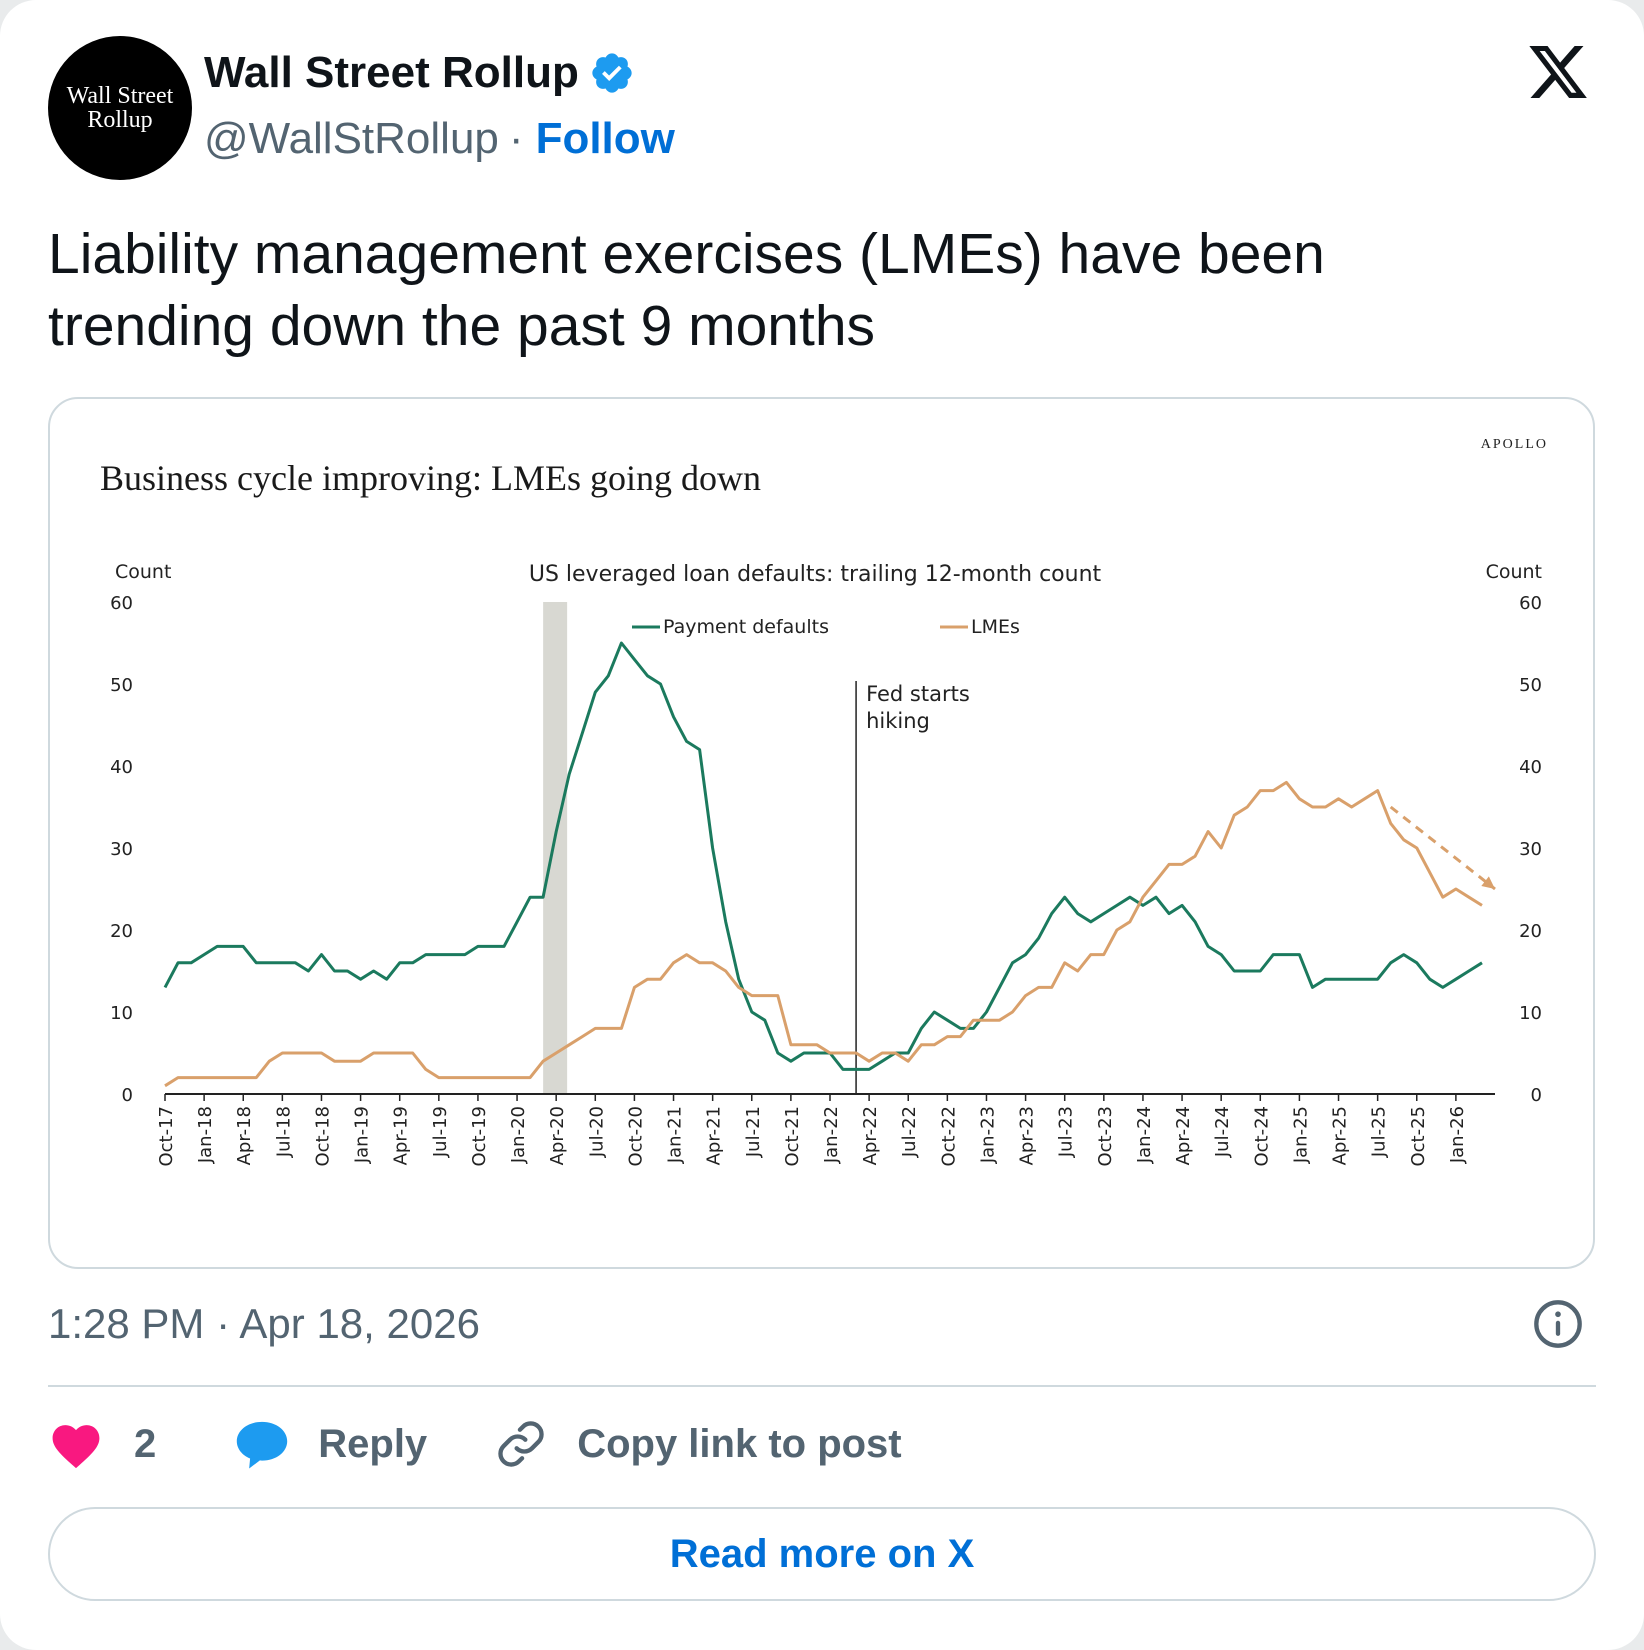 Image resolution: width=1644 pixels, height=1650 pixels. What do you see at coordinates (120, 96) in the screenshot?
I see `avatar-text-line1: Wall Street` at bounding box center [120, 96].